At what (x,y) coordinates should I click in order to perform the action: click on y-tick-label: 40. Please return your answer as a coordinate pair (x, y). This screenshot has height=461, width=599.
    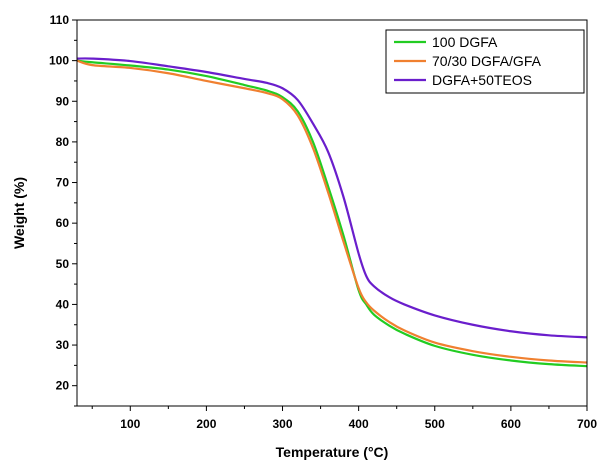
    Looking at the image, I should click on (63, 304).